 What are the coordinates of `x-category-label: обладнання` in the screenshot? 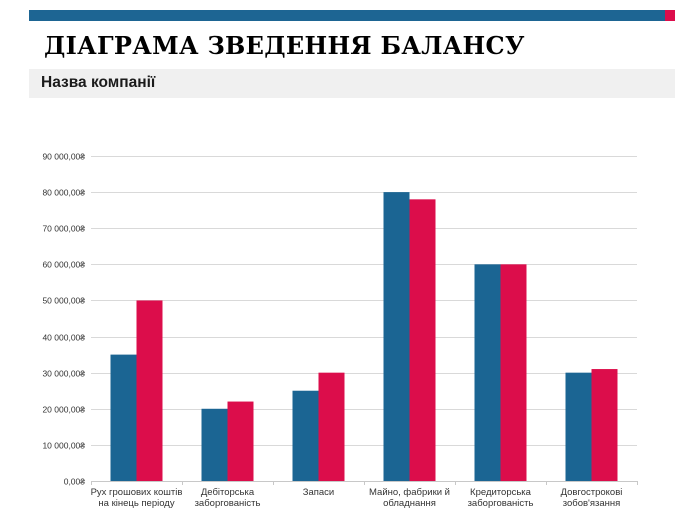 It's located at (409, 503).